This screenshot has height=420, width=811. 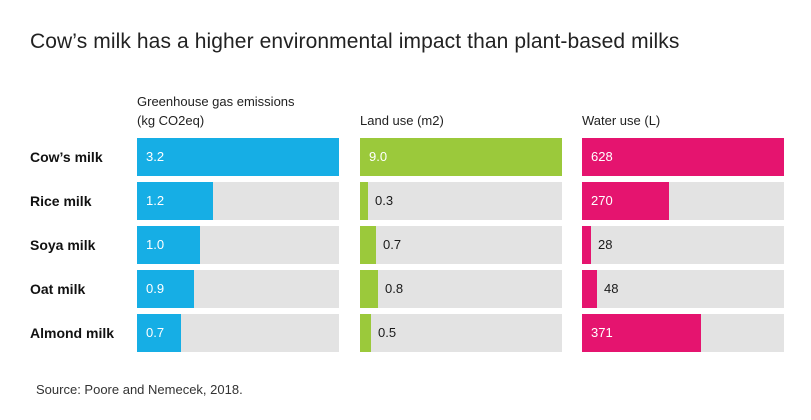 I want to click on bar-value-label: 0.5, so click(x=387, y=332).